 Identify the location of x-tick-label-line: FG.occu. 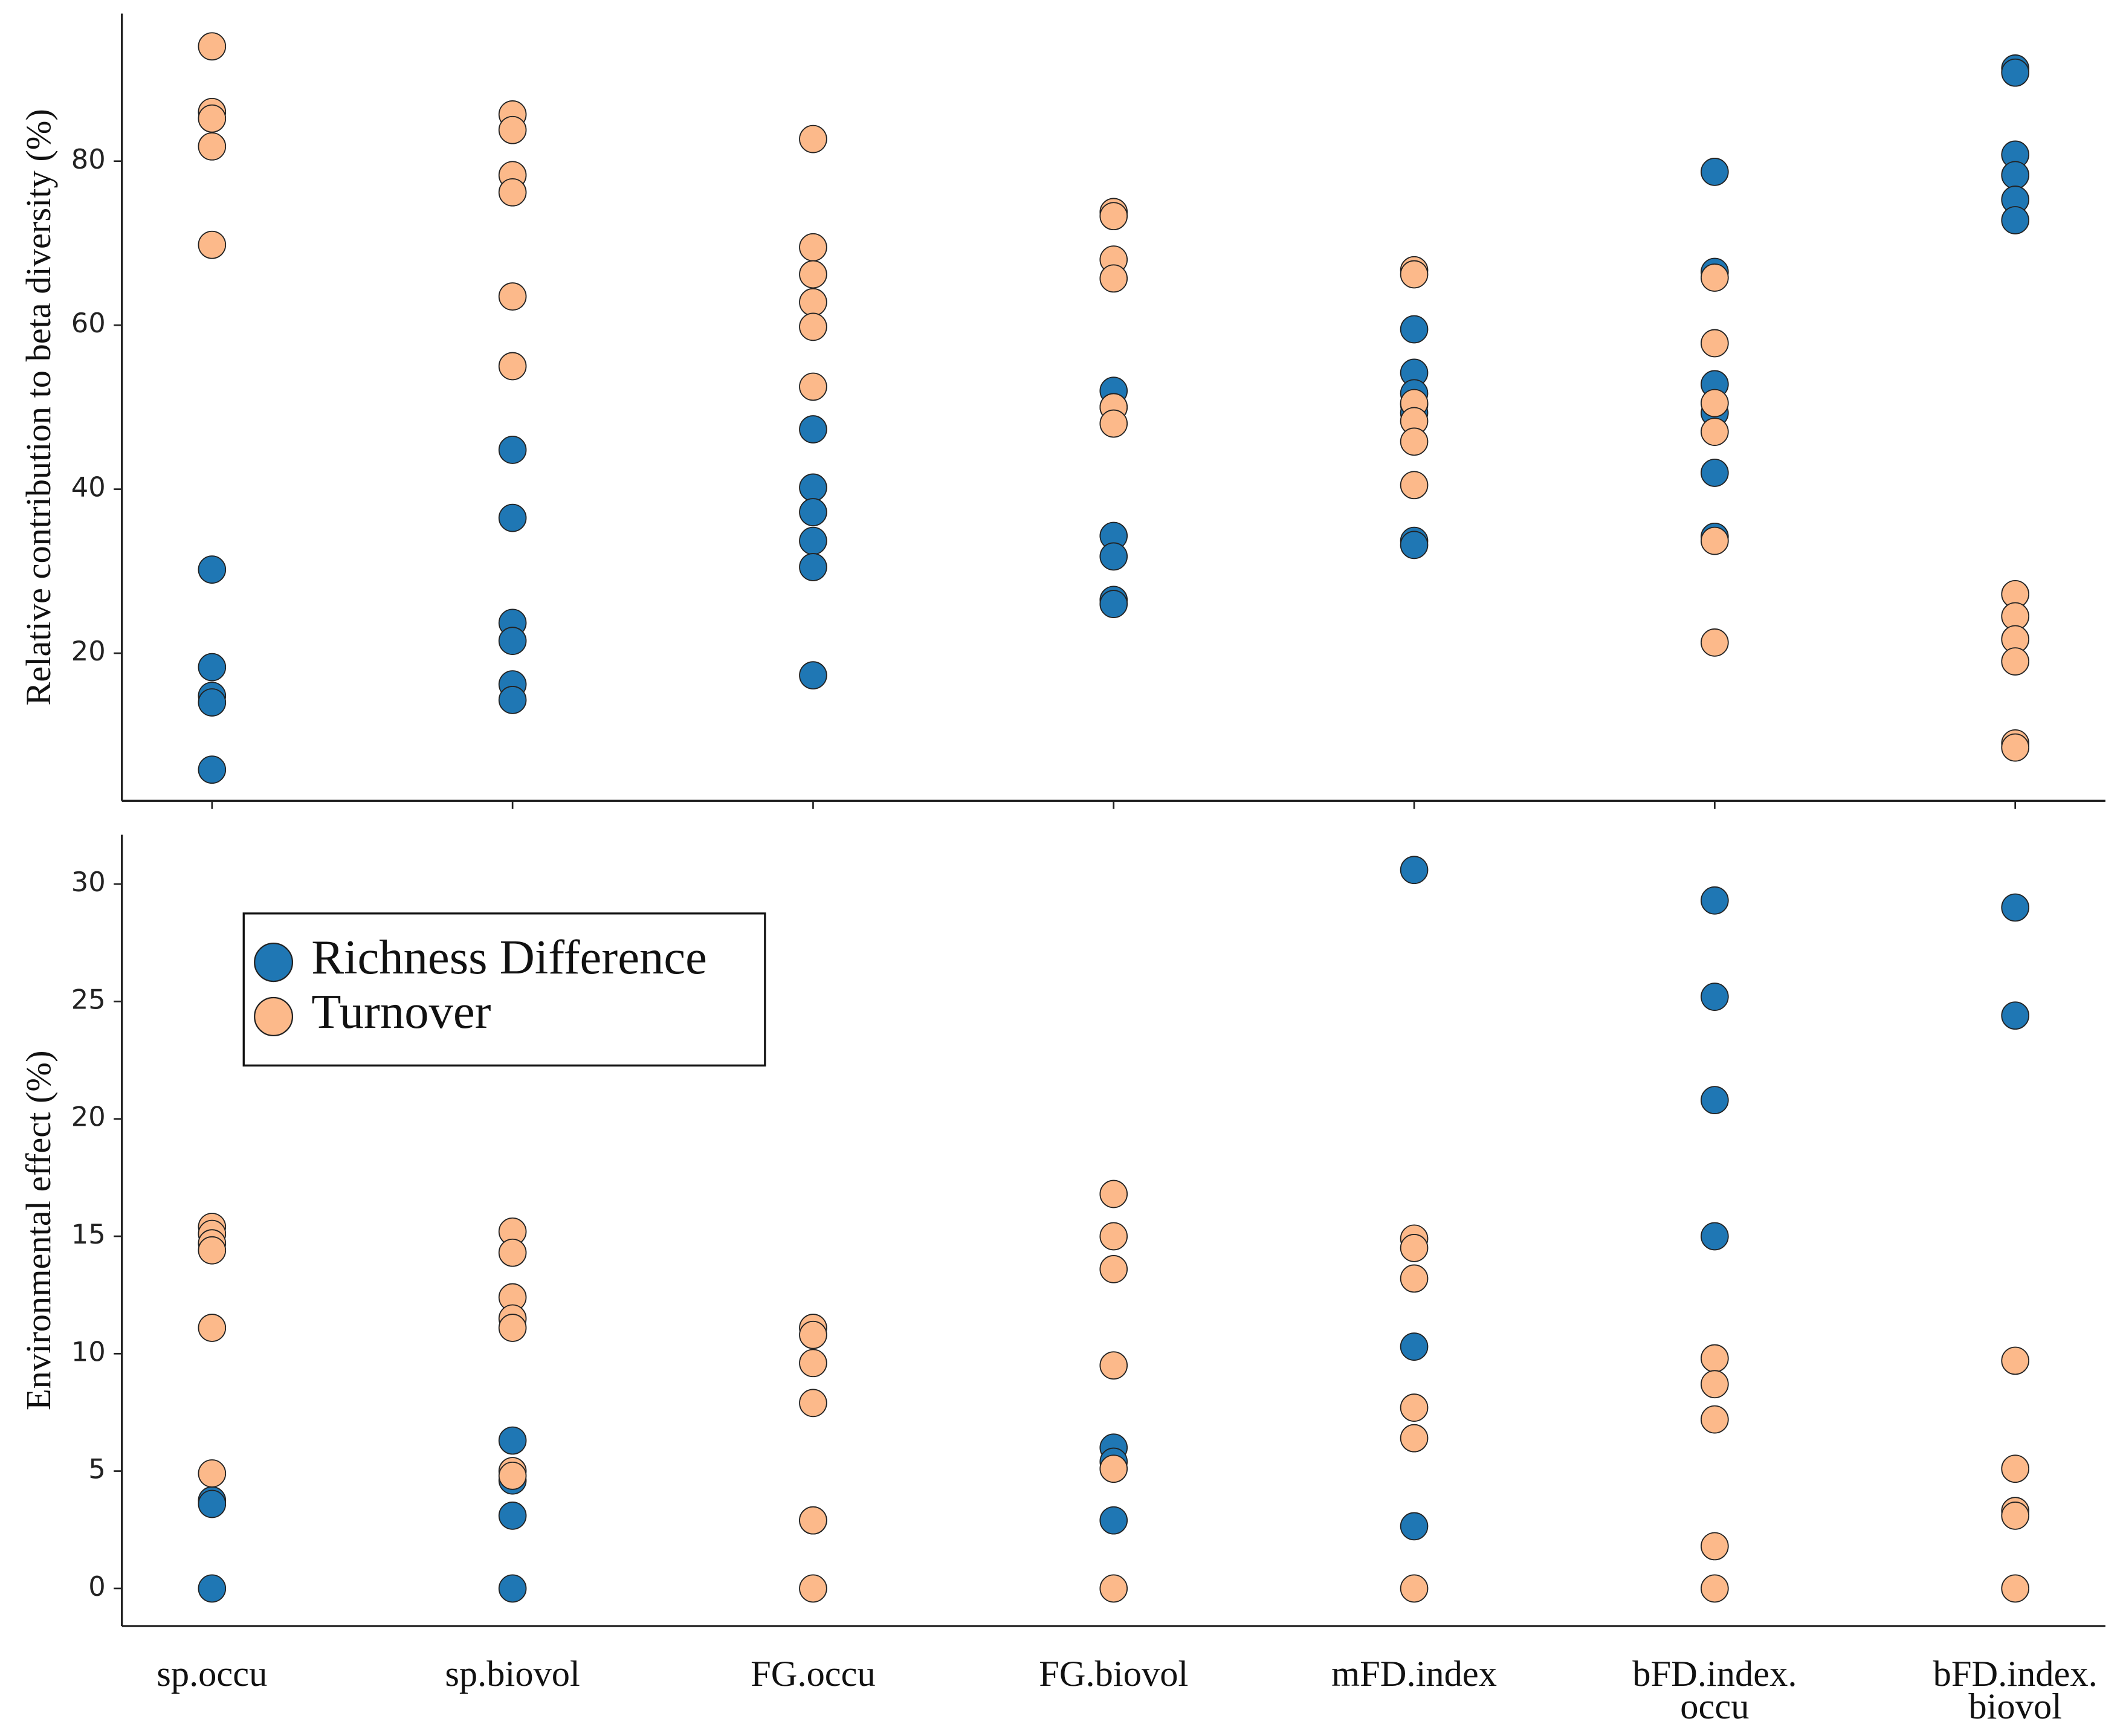
(813, 1674).